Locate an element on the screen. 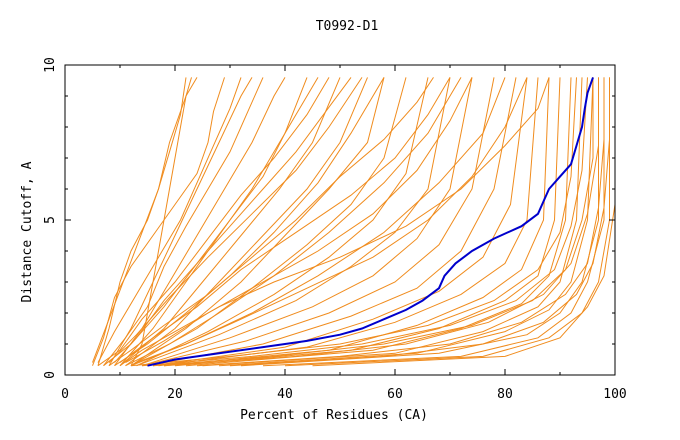 The image size is (680, 440). y-tick-label: 5 is located at coordinates (50, 220).